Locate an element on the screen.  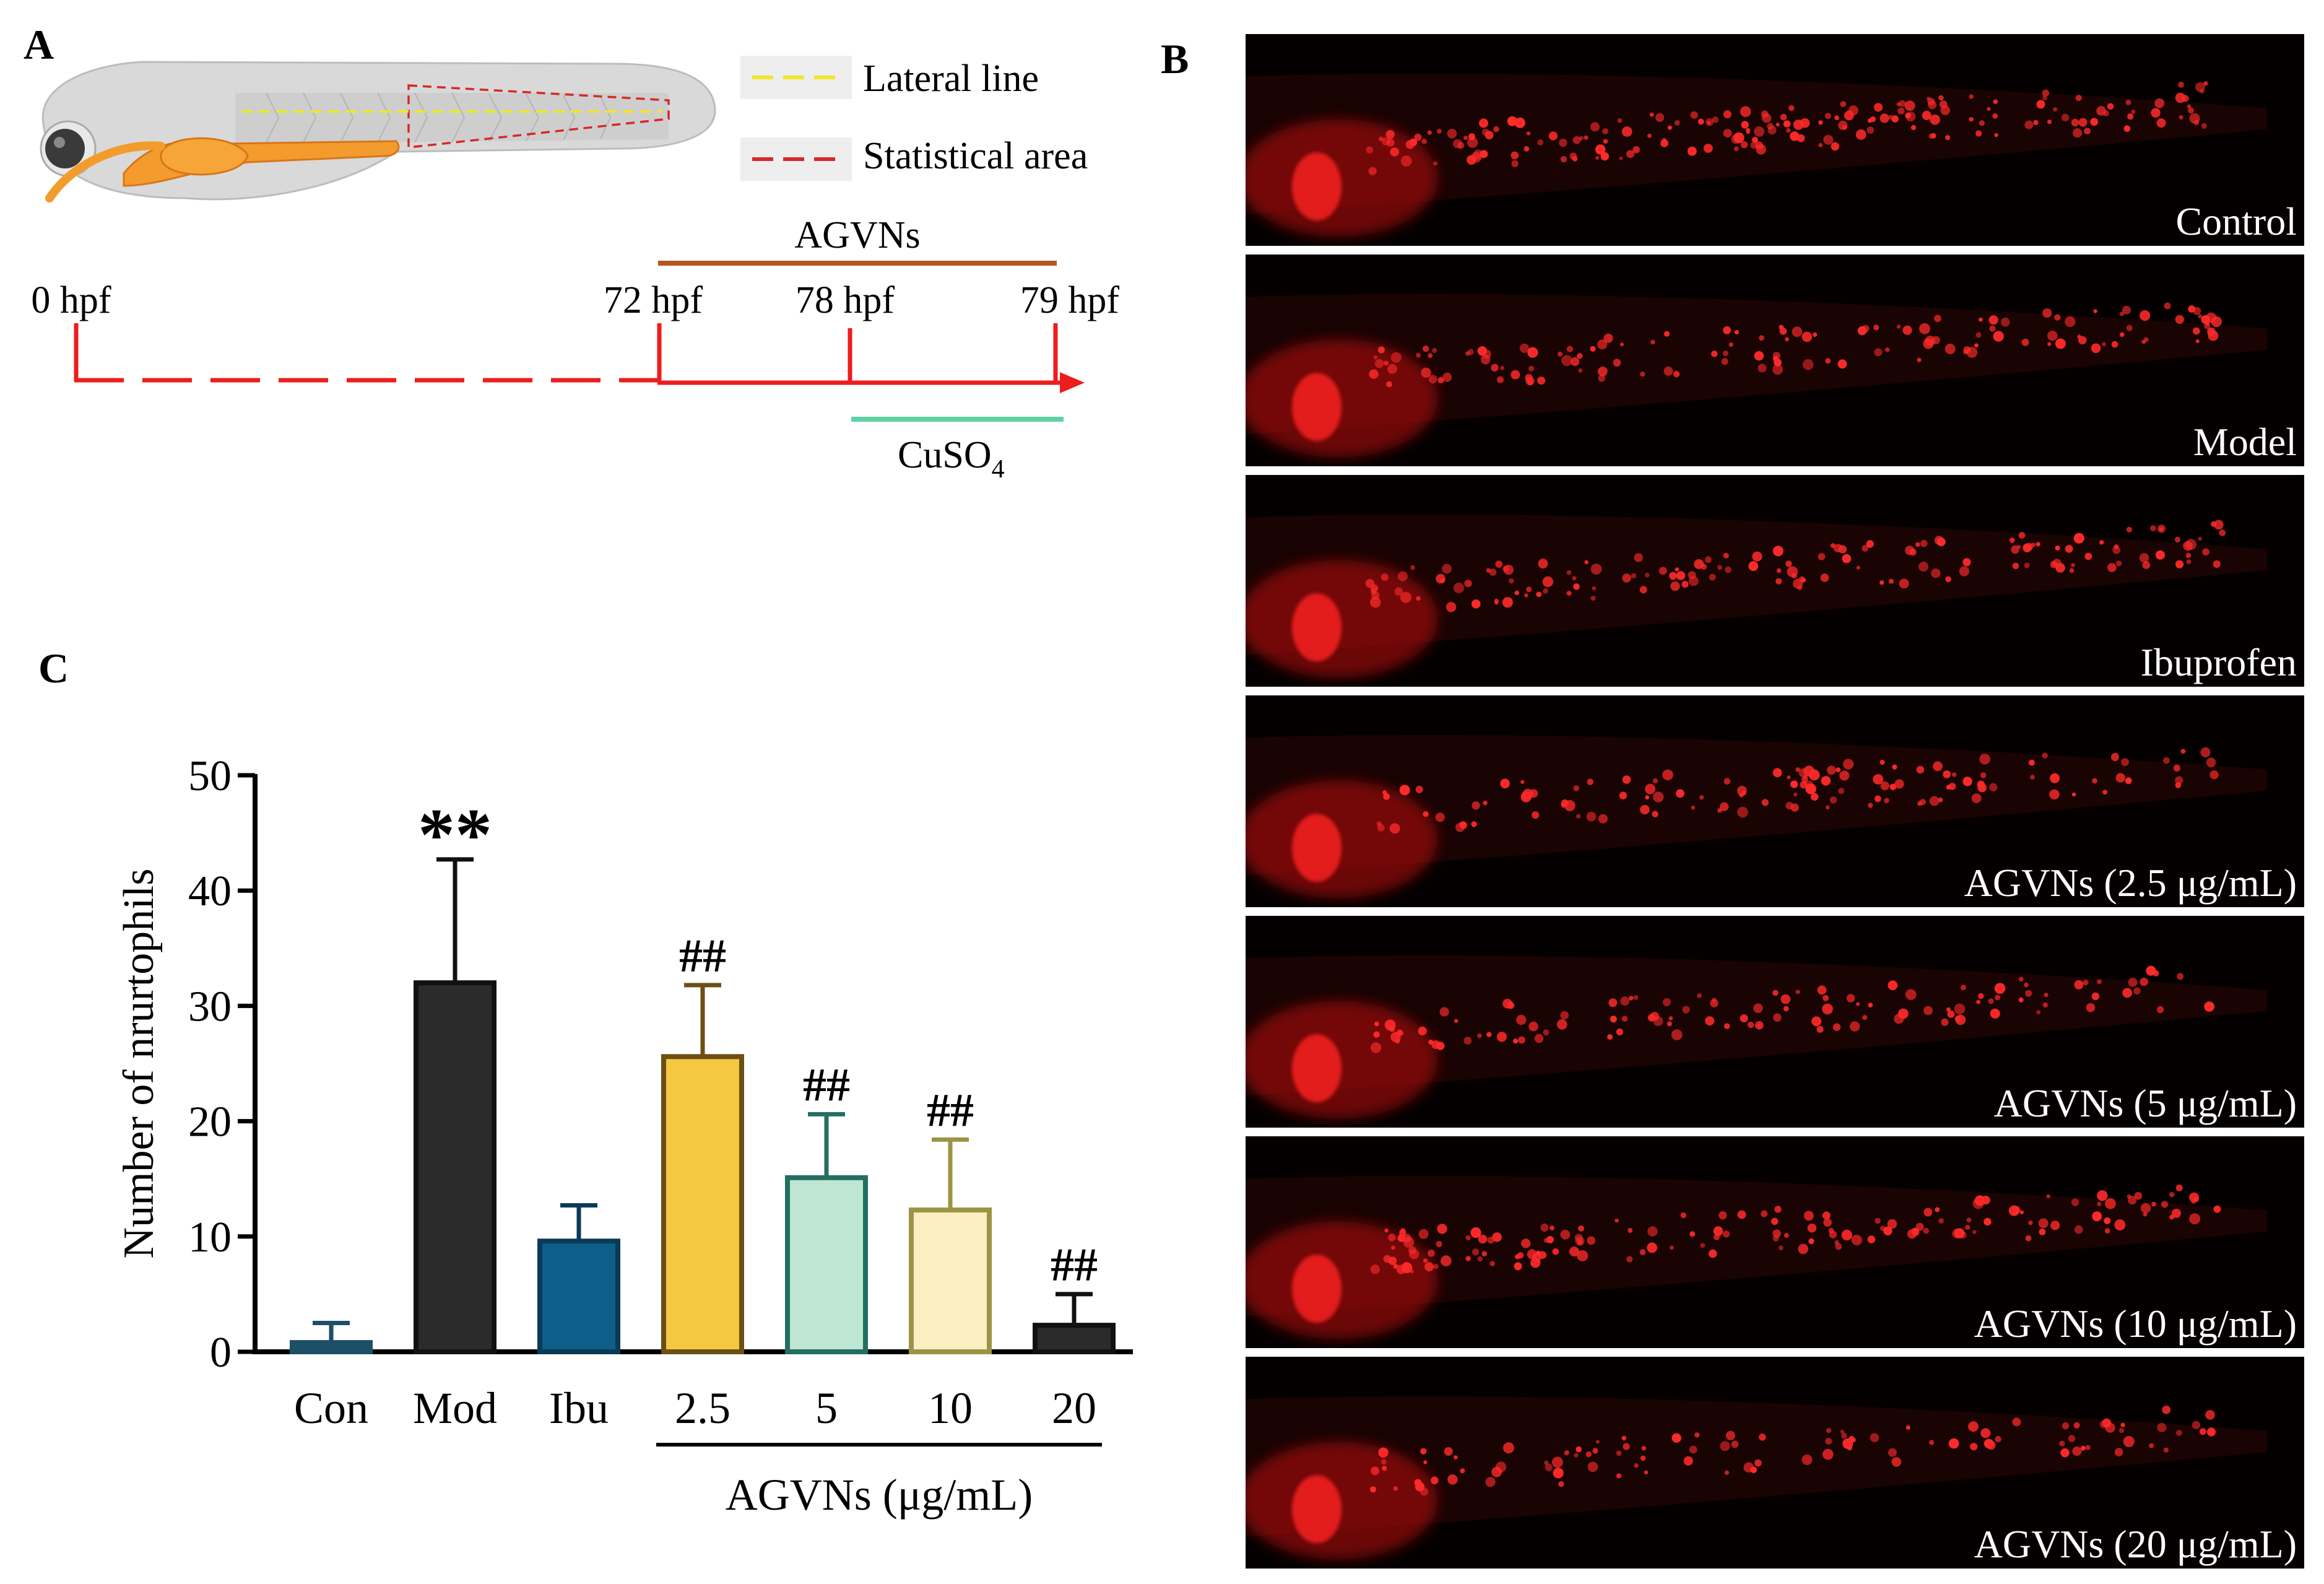
panel-a: A Lateral line is located at coordinates (571, 252).